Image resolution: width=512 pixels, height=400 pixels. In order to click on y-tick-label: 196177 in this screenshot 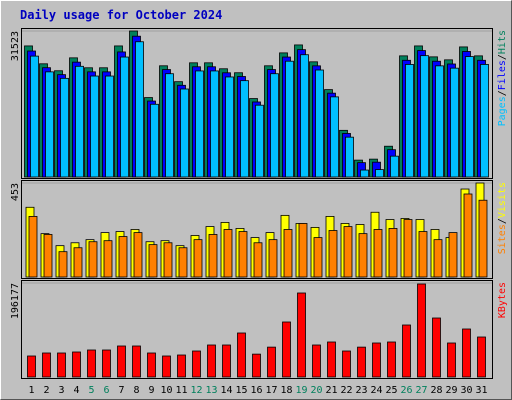, I will do `click(15, 301)`.